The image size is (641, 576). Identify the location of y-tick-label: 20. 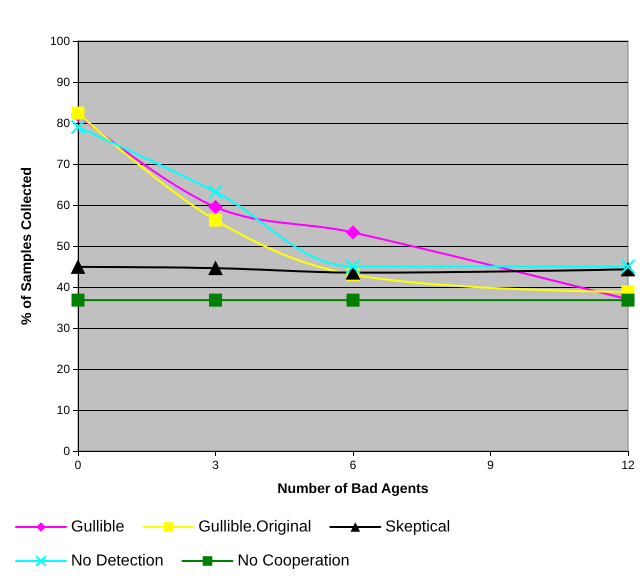
(63, 369).